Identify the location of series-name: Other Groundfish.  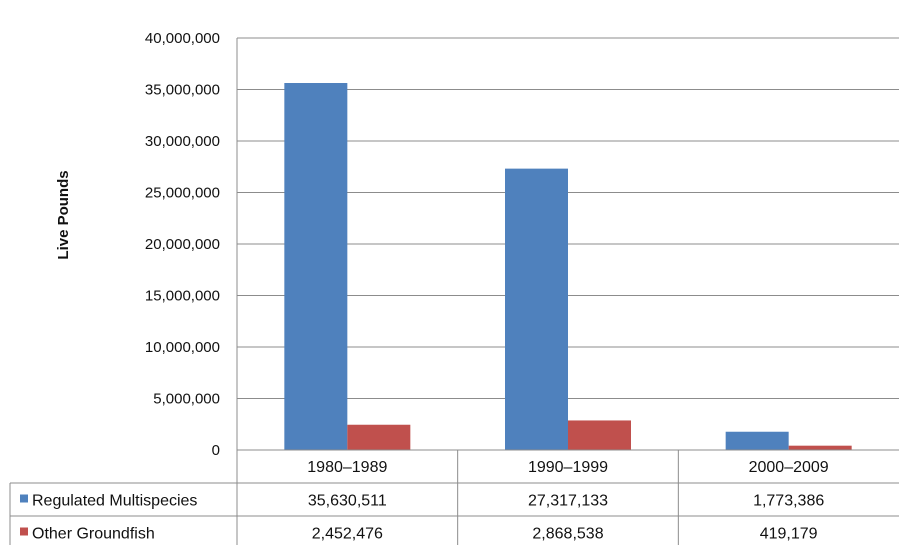
(93, 534).